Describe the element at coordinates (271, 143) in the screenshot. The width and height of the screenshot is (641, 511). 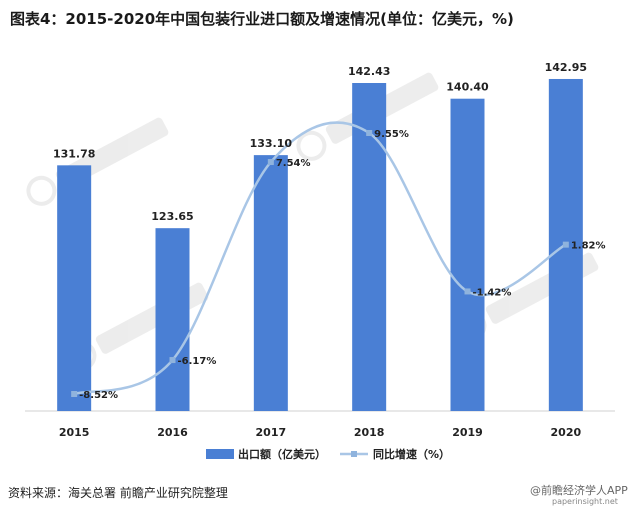
I see `bar-label-2017: 133.10` at that location.